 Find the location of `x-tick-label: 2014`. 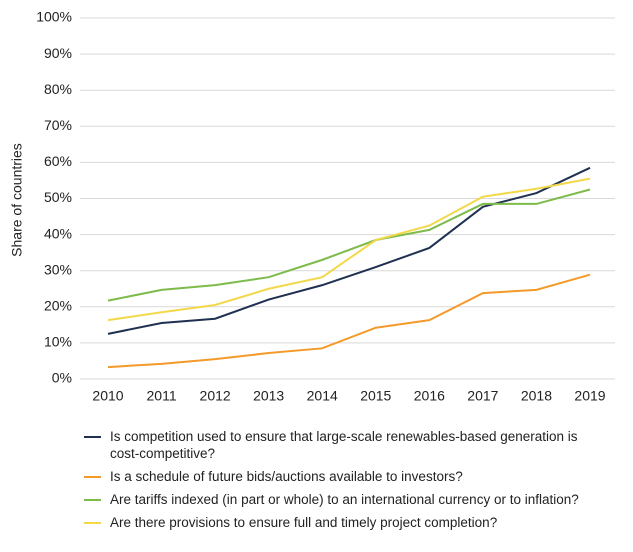

x-tick-label: 2014 is located at coordinates (322, 396).